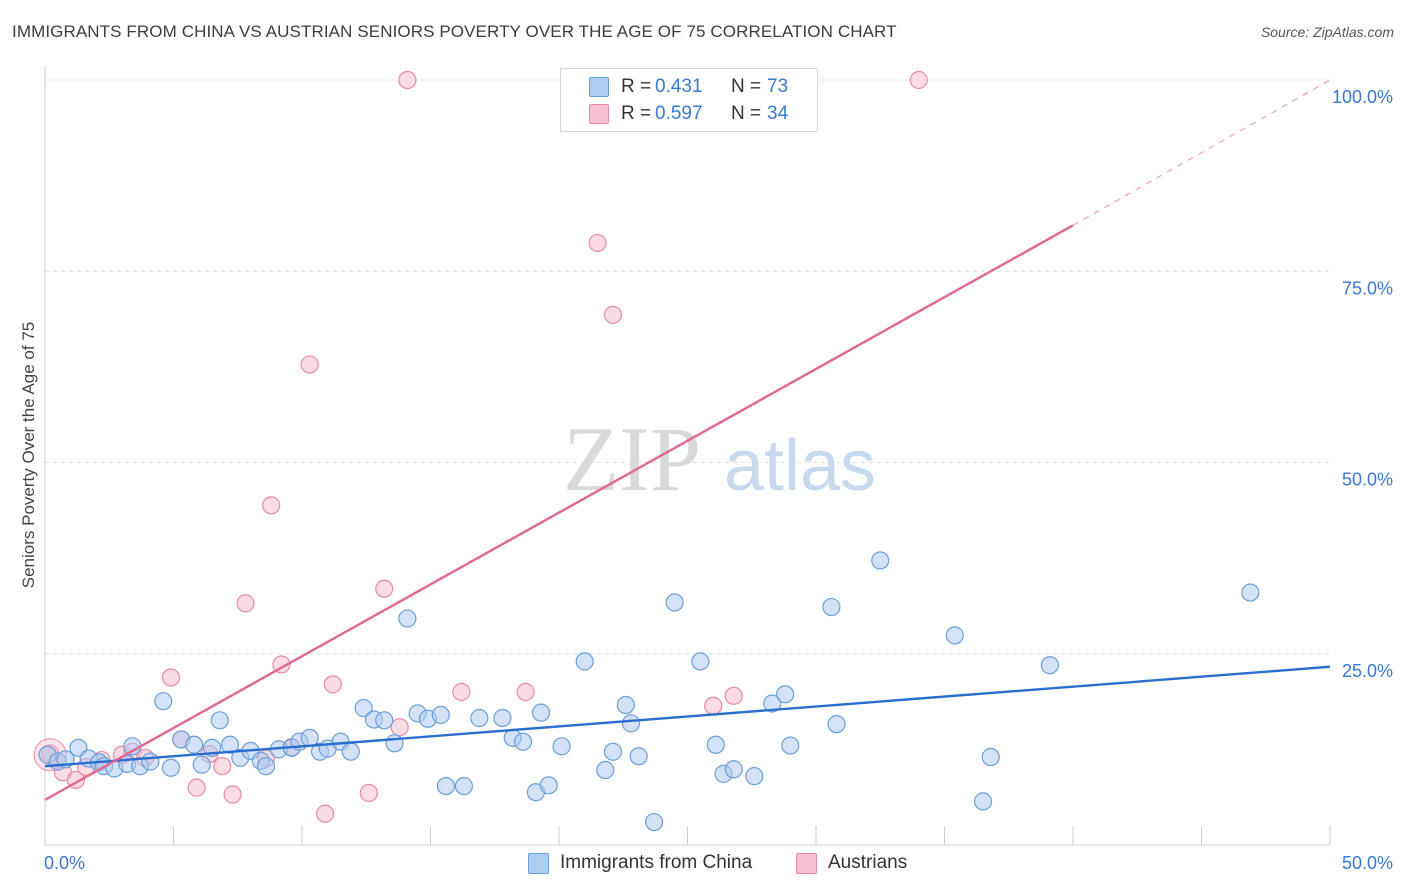 This screenshot has height=892, width=1406. Describe the element at coordinates (64, 863) in the screenshot. I see `x-tick-label: 0.0%` at that location.